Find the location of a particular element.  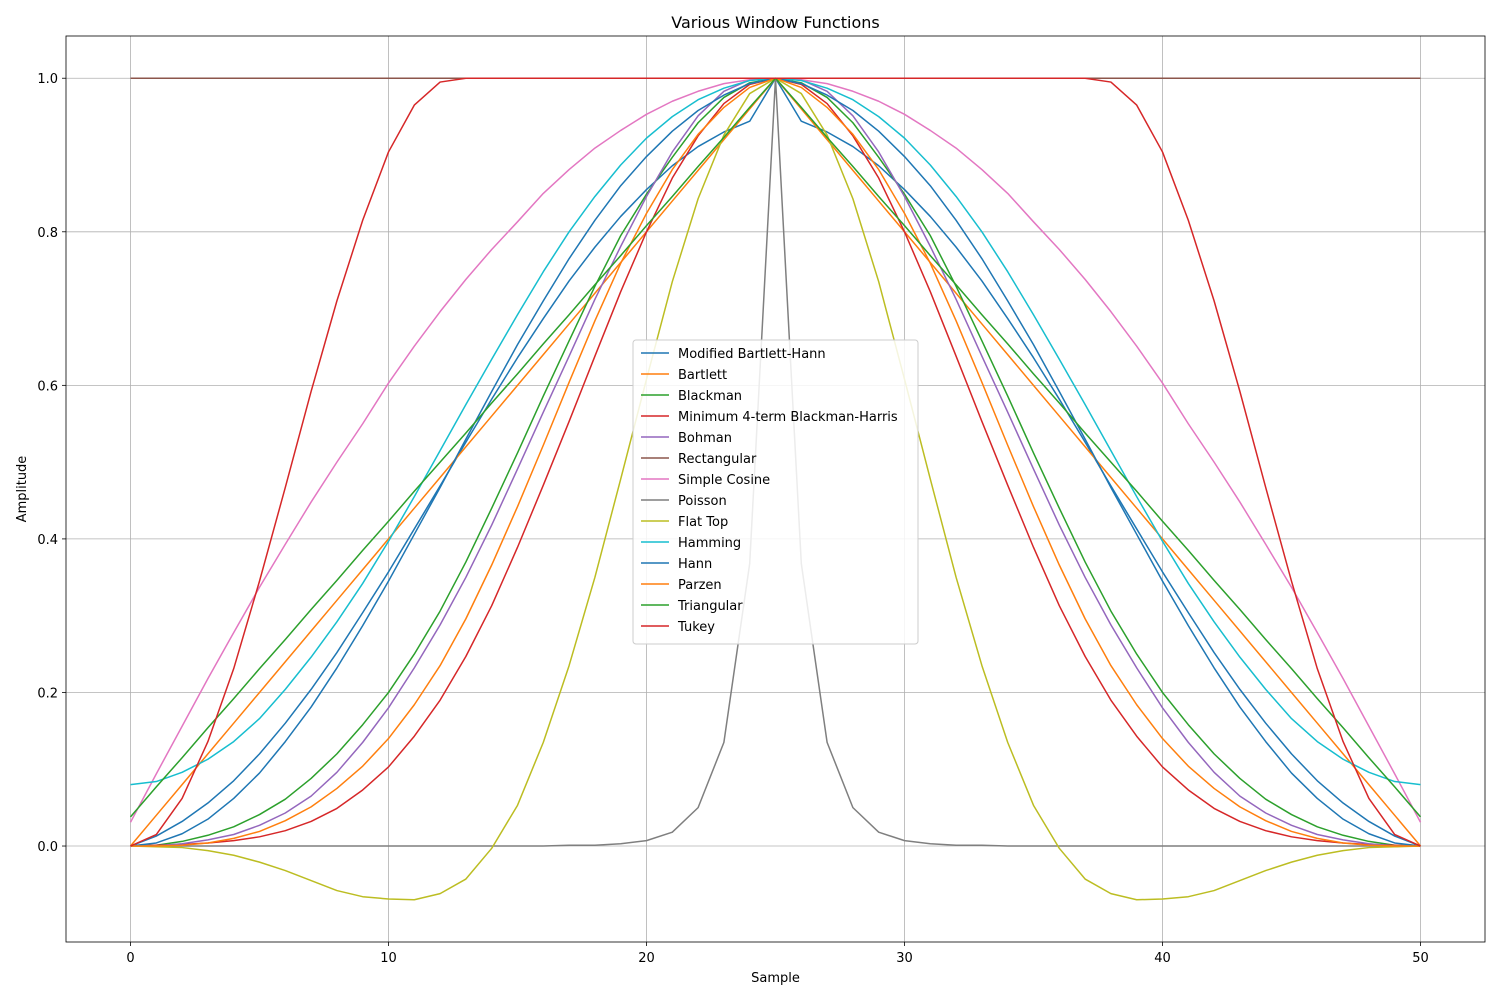

y-tick-label: 0.4 is located at coordinates (47, 540).